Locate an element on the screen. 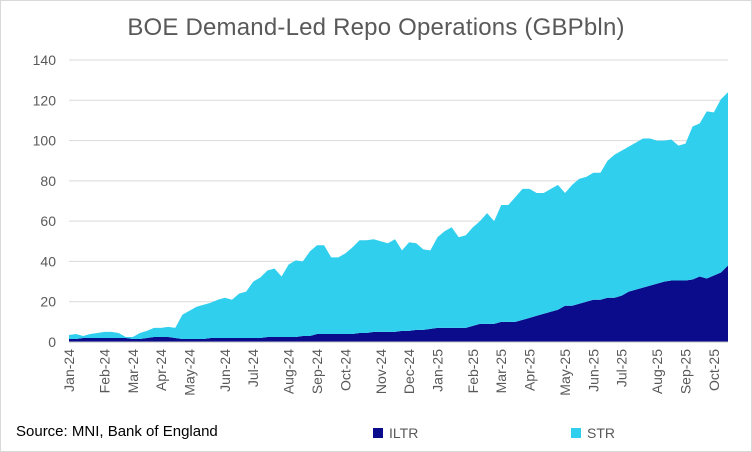 The image size is (752, 452). x-tick-label: Jan-25 is located at coordinates (438, 370).